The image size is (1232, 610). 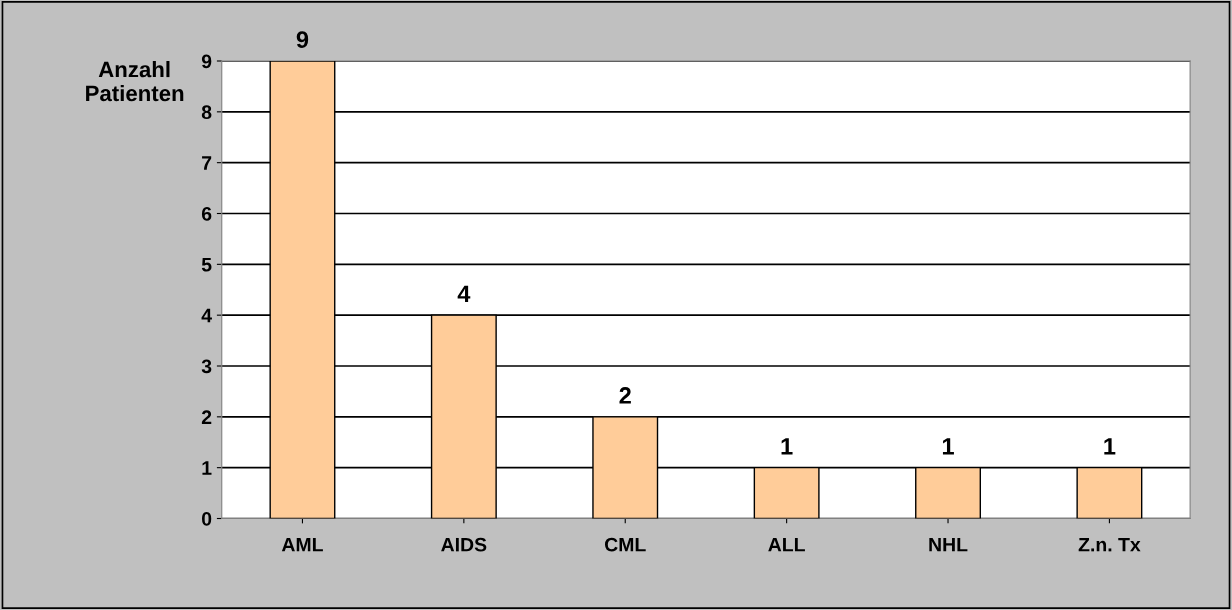 I want to click on data-label: 4, so click(x=464, y=293).